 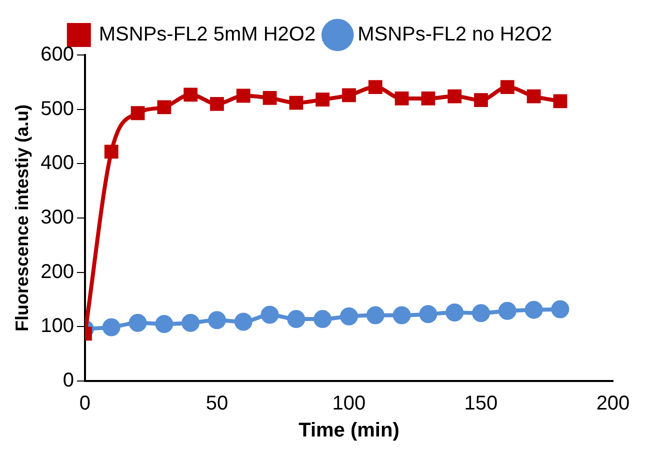 I want to click on x-tick-label: 150, so click(x=481, y=403).